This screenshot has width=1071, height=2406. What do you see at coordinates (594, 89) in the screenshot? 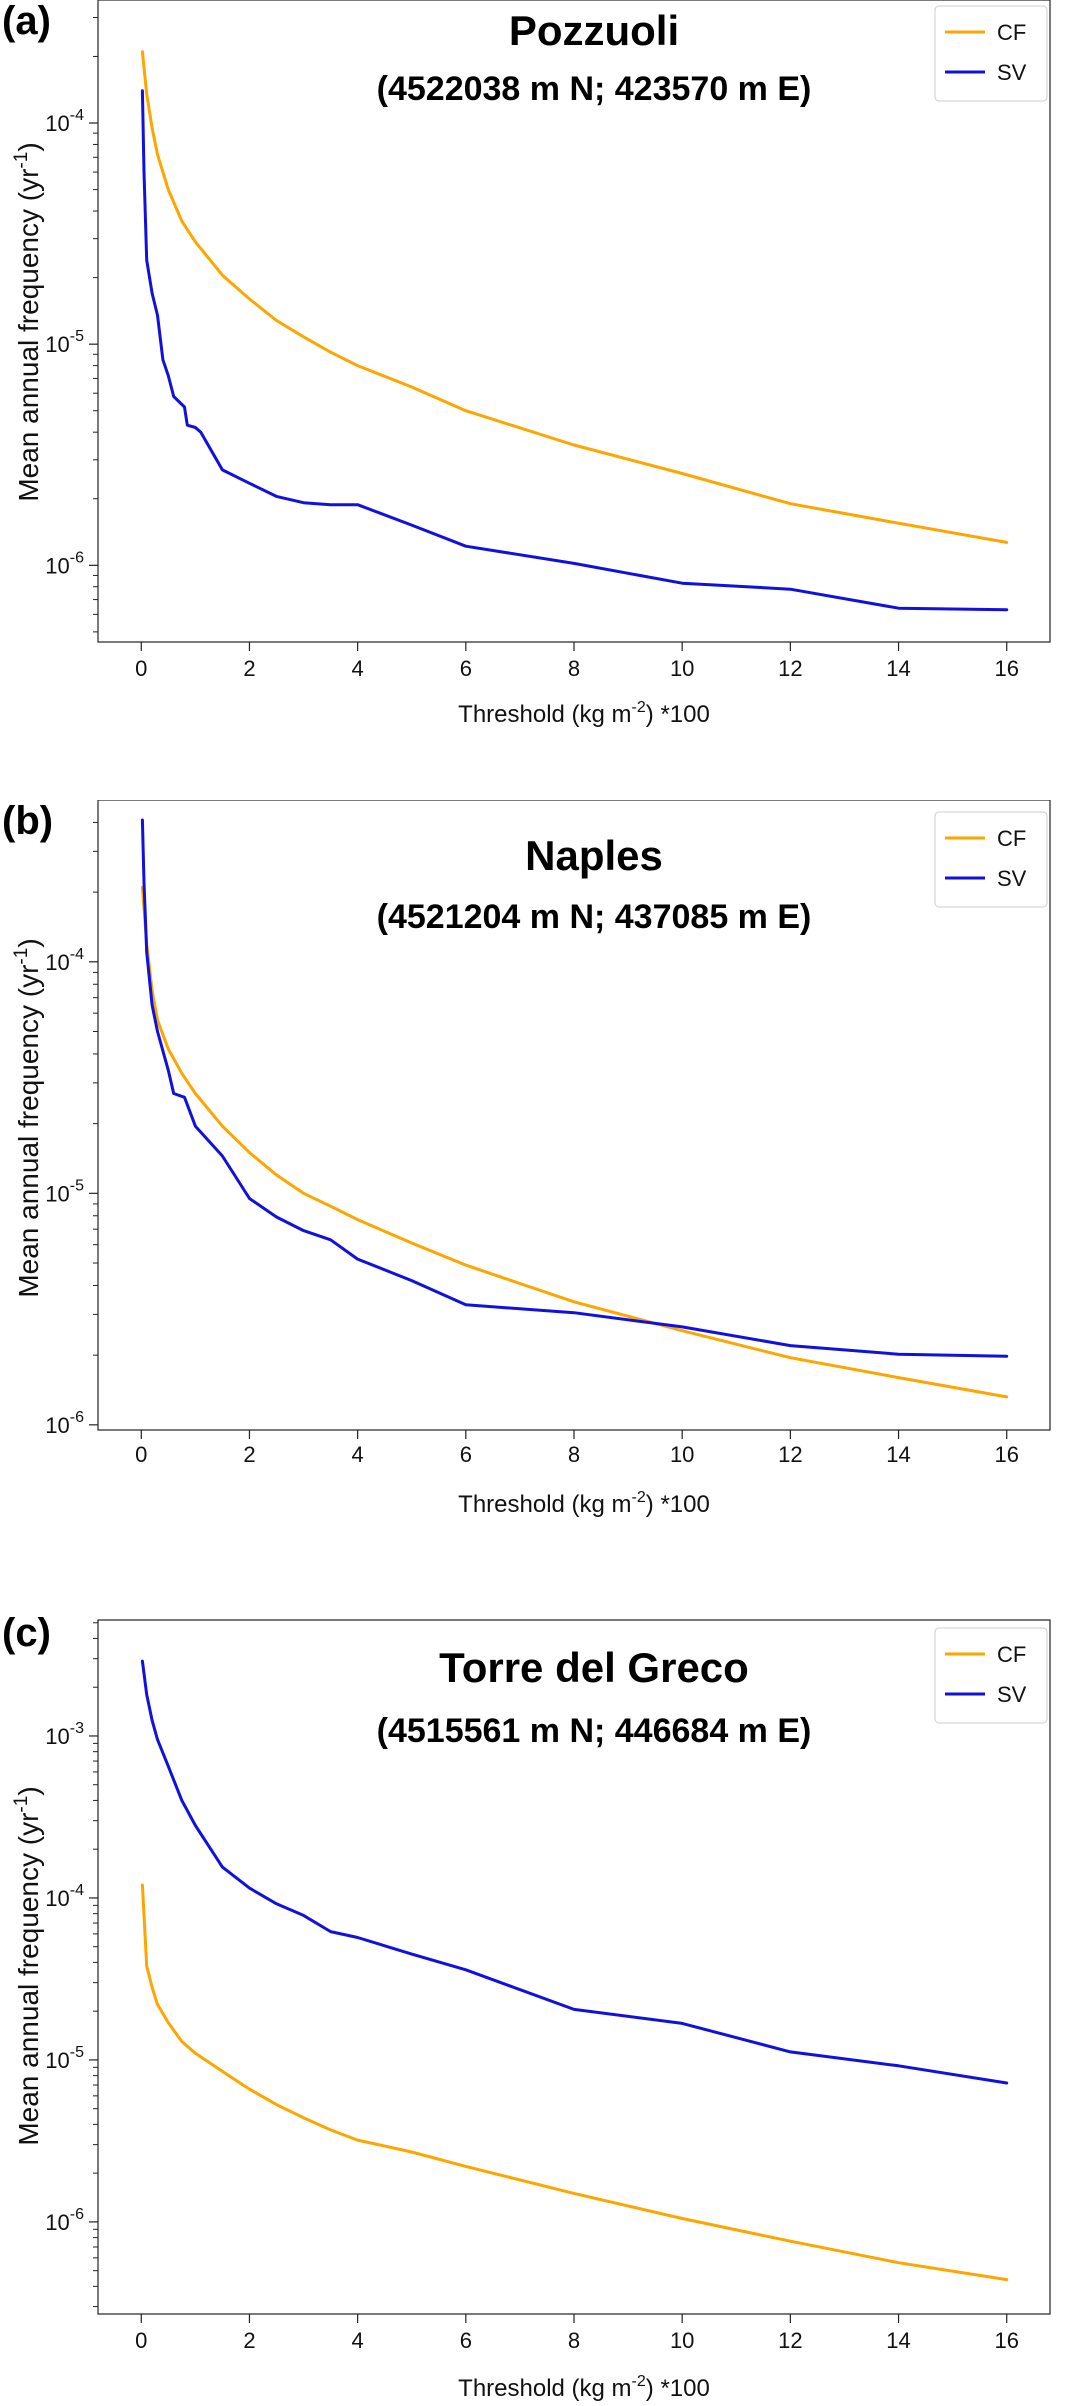
I see `chart-subtitle: (4522038 m N; 423570 m E)` at bounding box center [594, 89].